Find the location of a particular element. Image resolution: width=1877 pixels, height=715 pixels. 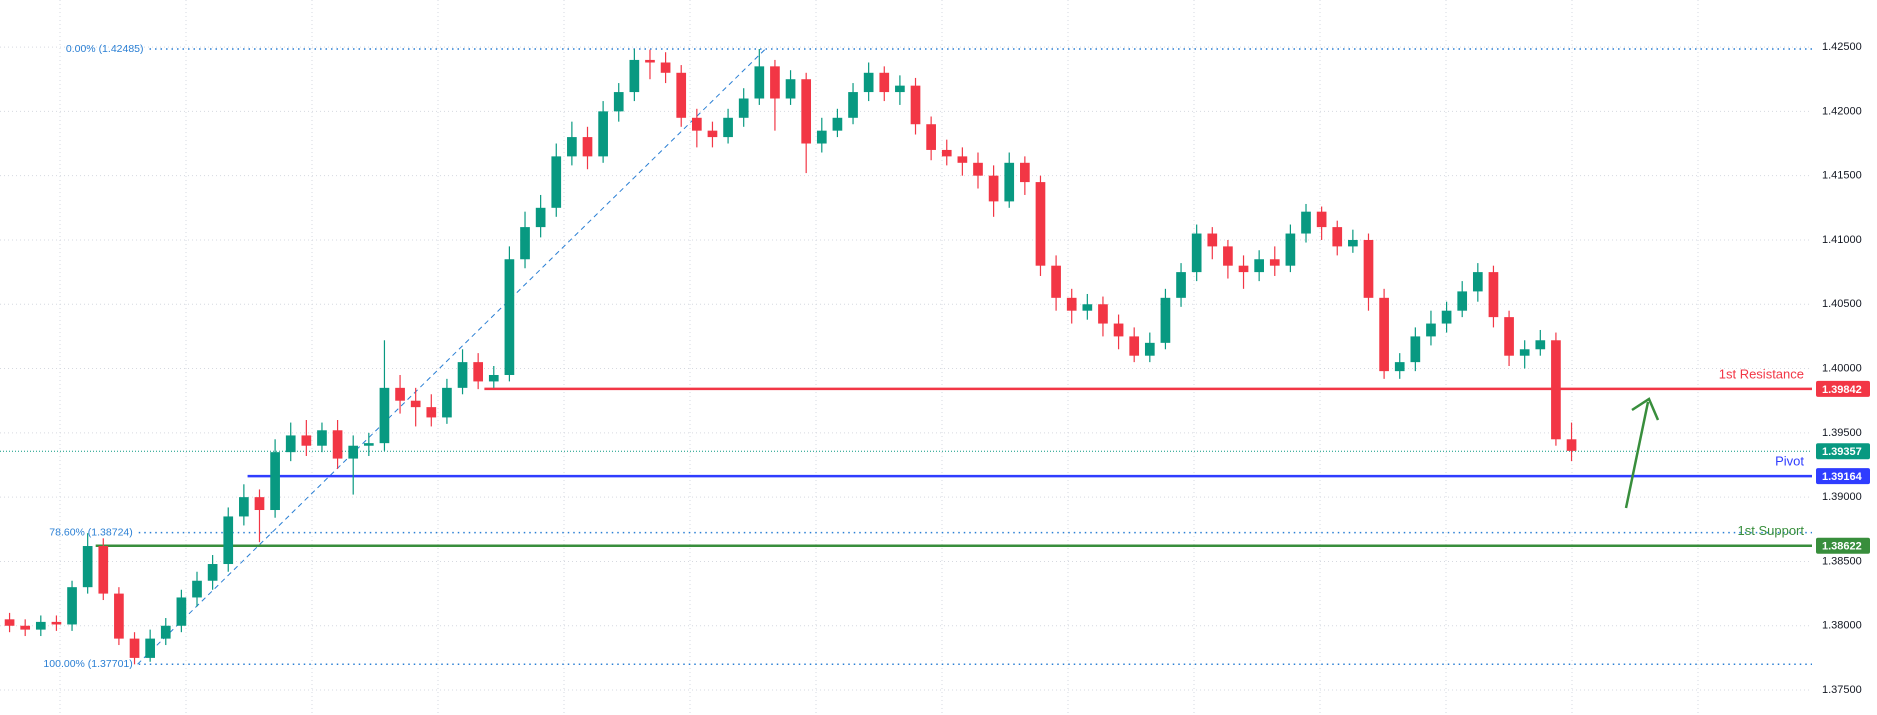

y-tick-label: 1.38000 is located at coordinates (1842, 626).